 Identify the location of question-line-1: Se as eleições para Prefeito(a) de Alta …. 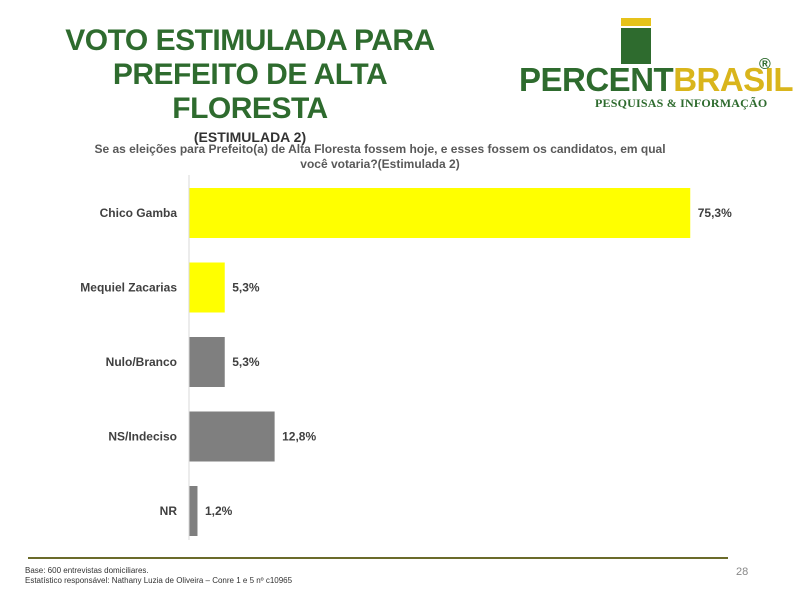
(380, 149).